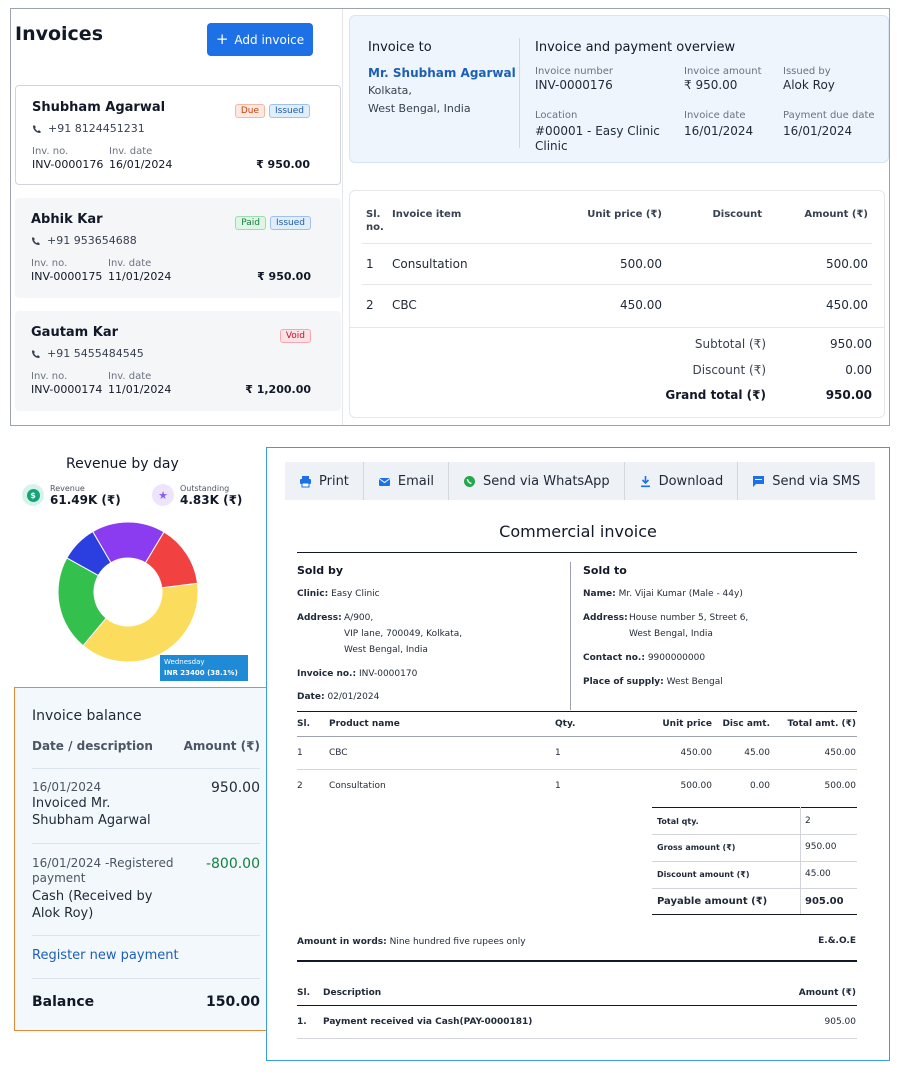  What do you see at coordinates (712, 901) in the screenshot?
I see `payable-amount-label: Payable amount (₹)` at bounding box center [712, 901].